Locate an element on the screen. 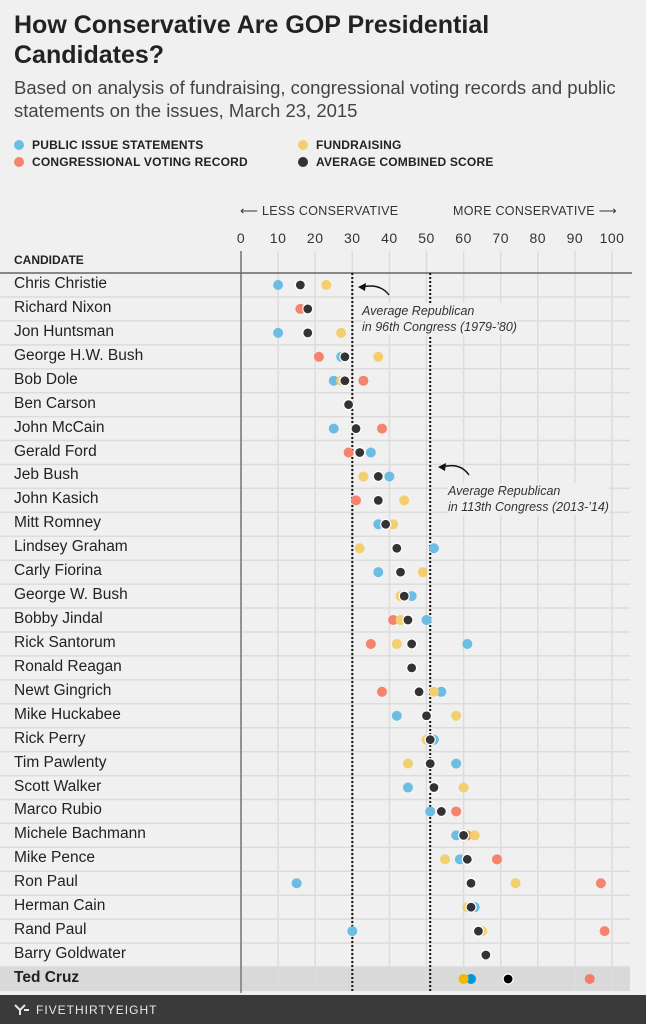 The image size is (646, 1024). curved-arrow-icon is located at coordinates (455, 470).